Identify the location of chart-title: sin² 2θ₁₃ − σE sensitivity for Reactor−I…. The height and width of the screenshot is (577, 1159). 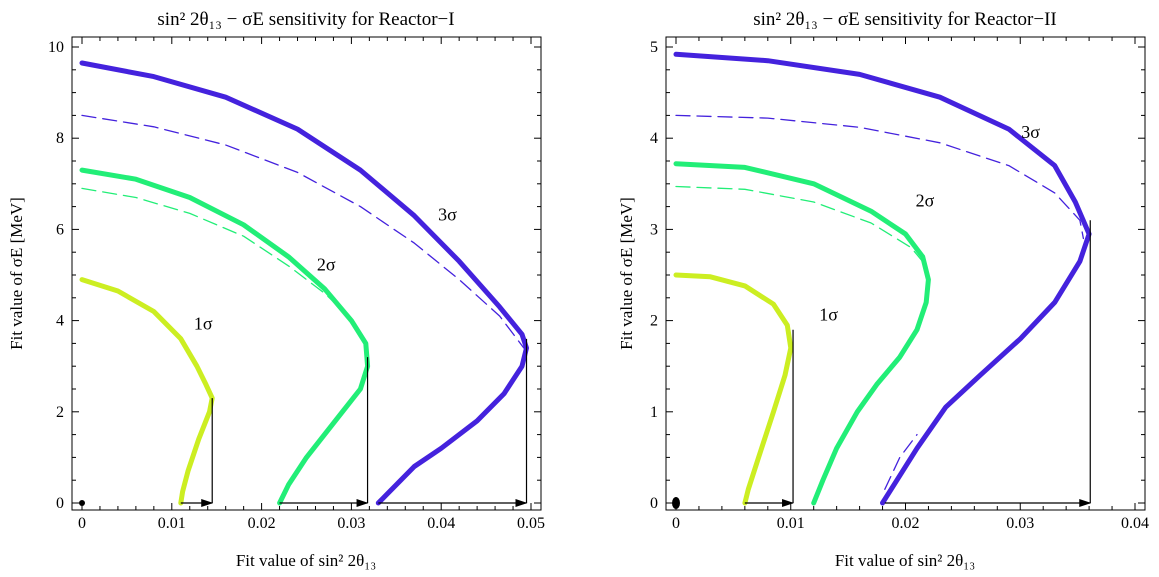
(905, 19).